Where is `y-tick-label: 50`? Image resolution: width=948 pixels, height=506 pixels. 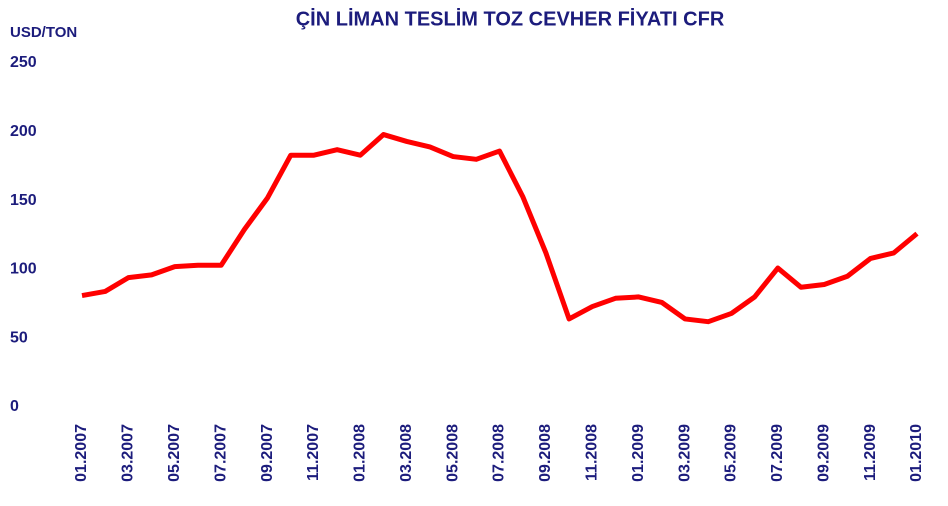
y-tick-label: 50 is located at coordinates (19, 337).